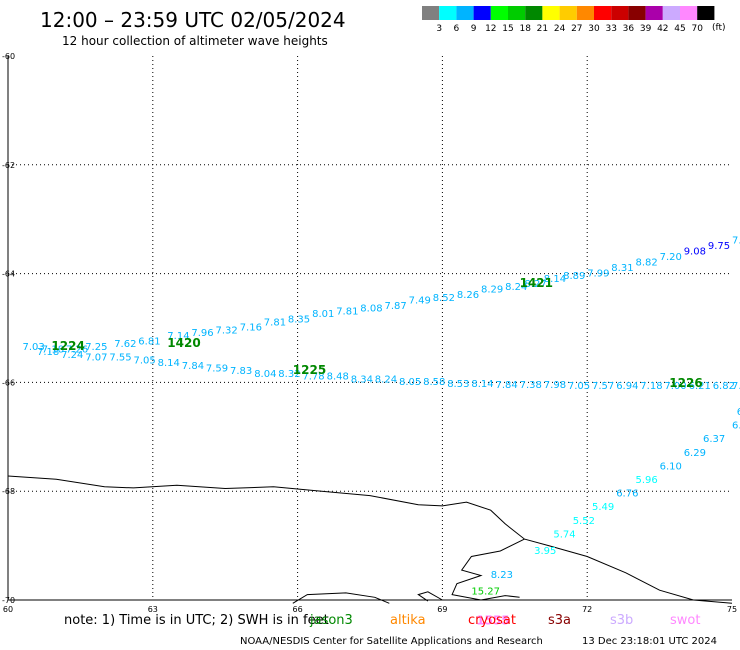 The image size is (740, 650). What do you see at coordinates (610, 29) in the screenshot?
I see `legend-label: 33` at bounding box center [610, 29].